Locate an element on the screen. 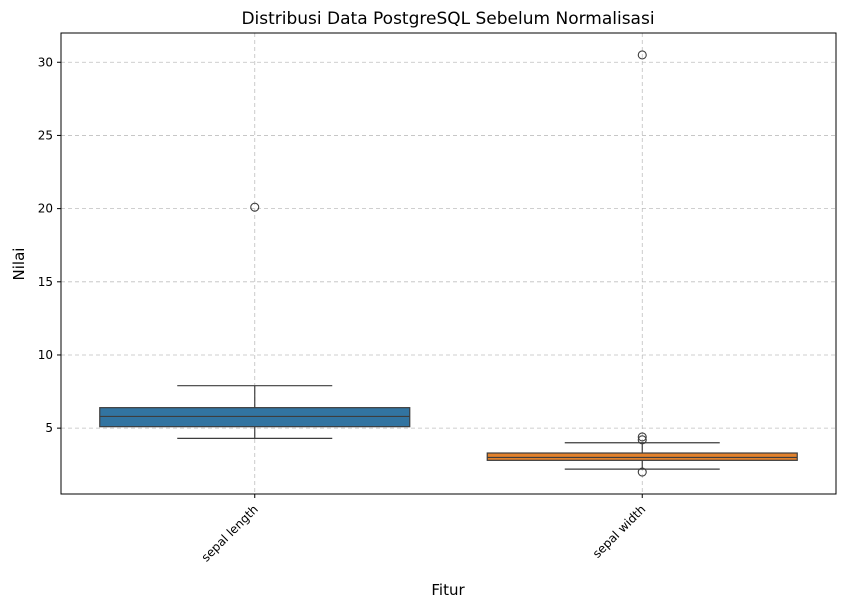 The width and height of the screenshot is (845, 609). y-tick-label: 5 is located at coordinates (49, 428).